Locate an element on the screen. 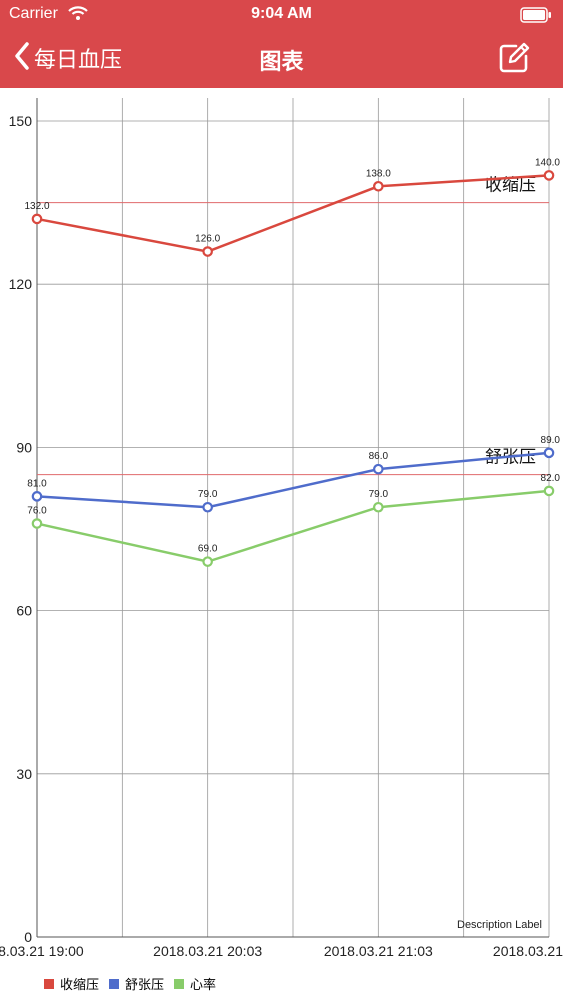 The height and width of the screenshot is (1000, 563). y-tick-label: 90 is located at coordinates (24, 447).